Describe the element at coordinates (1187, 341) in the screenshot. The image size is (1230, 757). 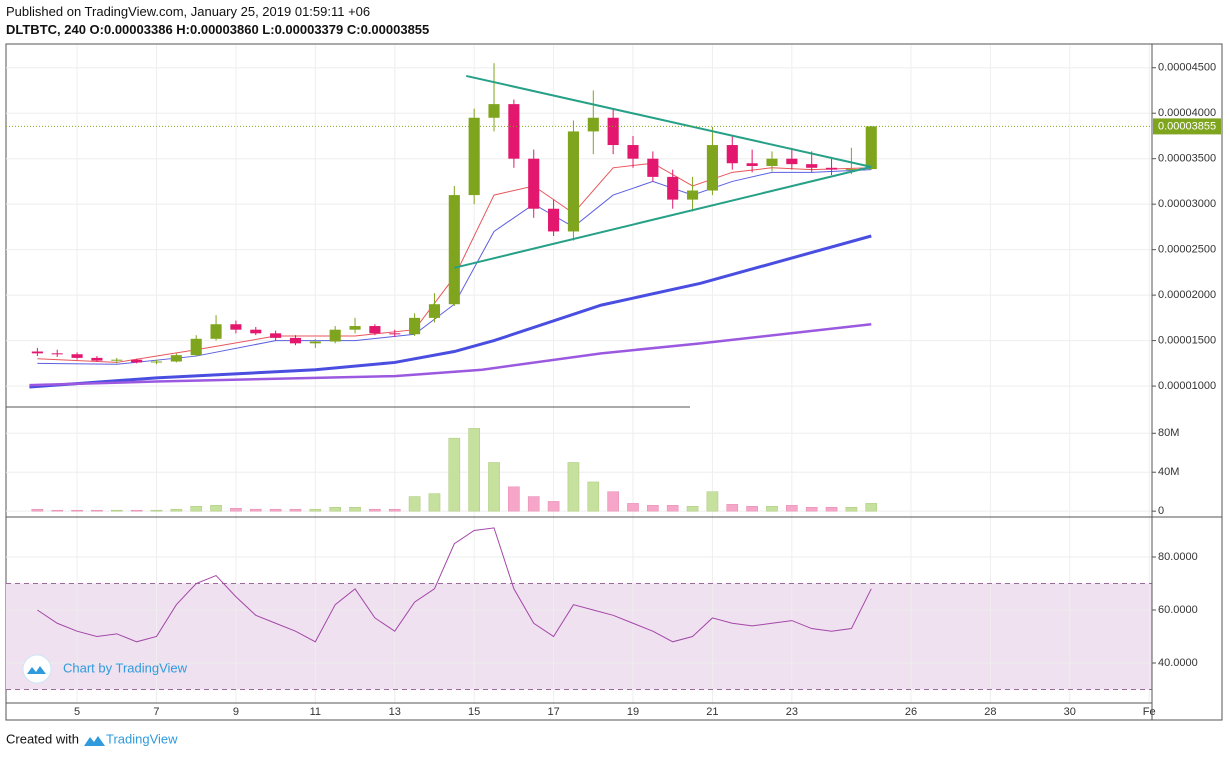
I see `y-tick-label: 0.00001500` at that location.